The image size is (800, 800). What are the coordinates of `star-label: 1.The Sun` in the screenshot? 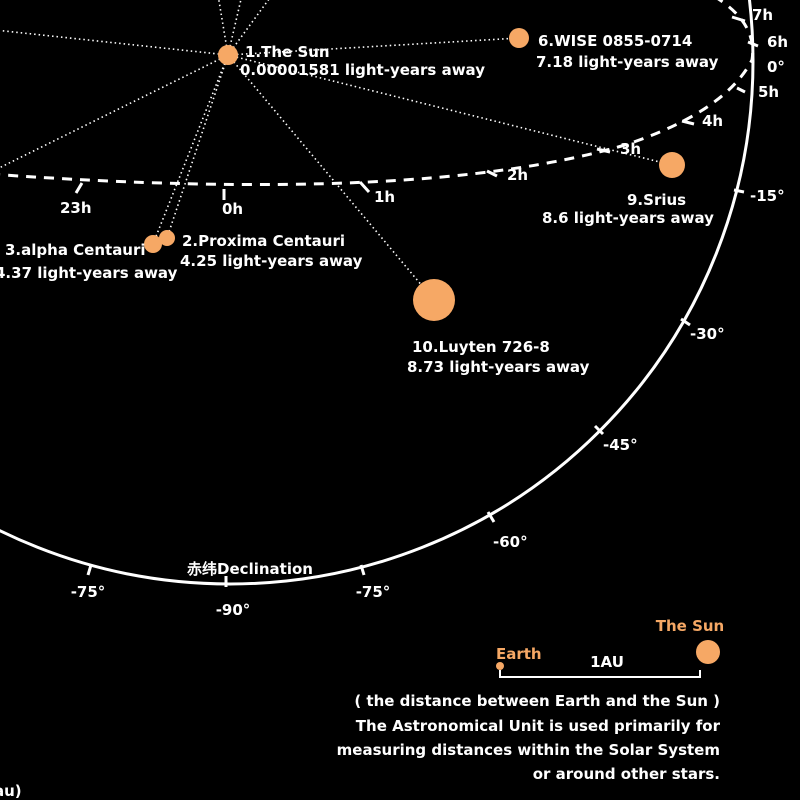 It's located at (287, 52).